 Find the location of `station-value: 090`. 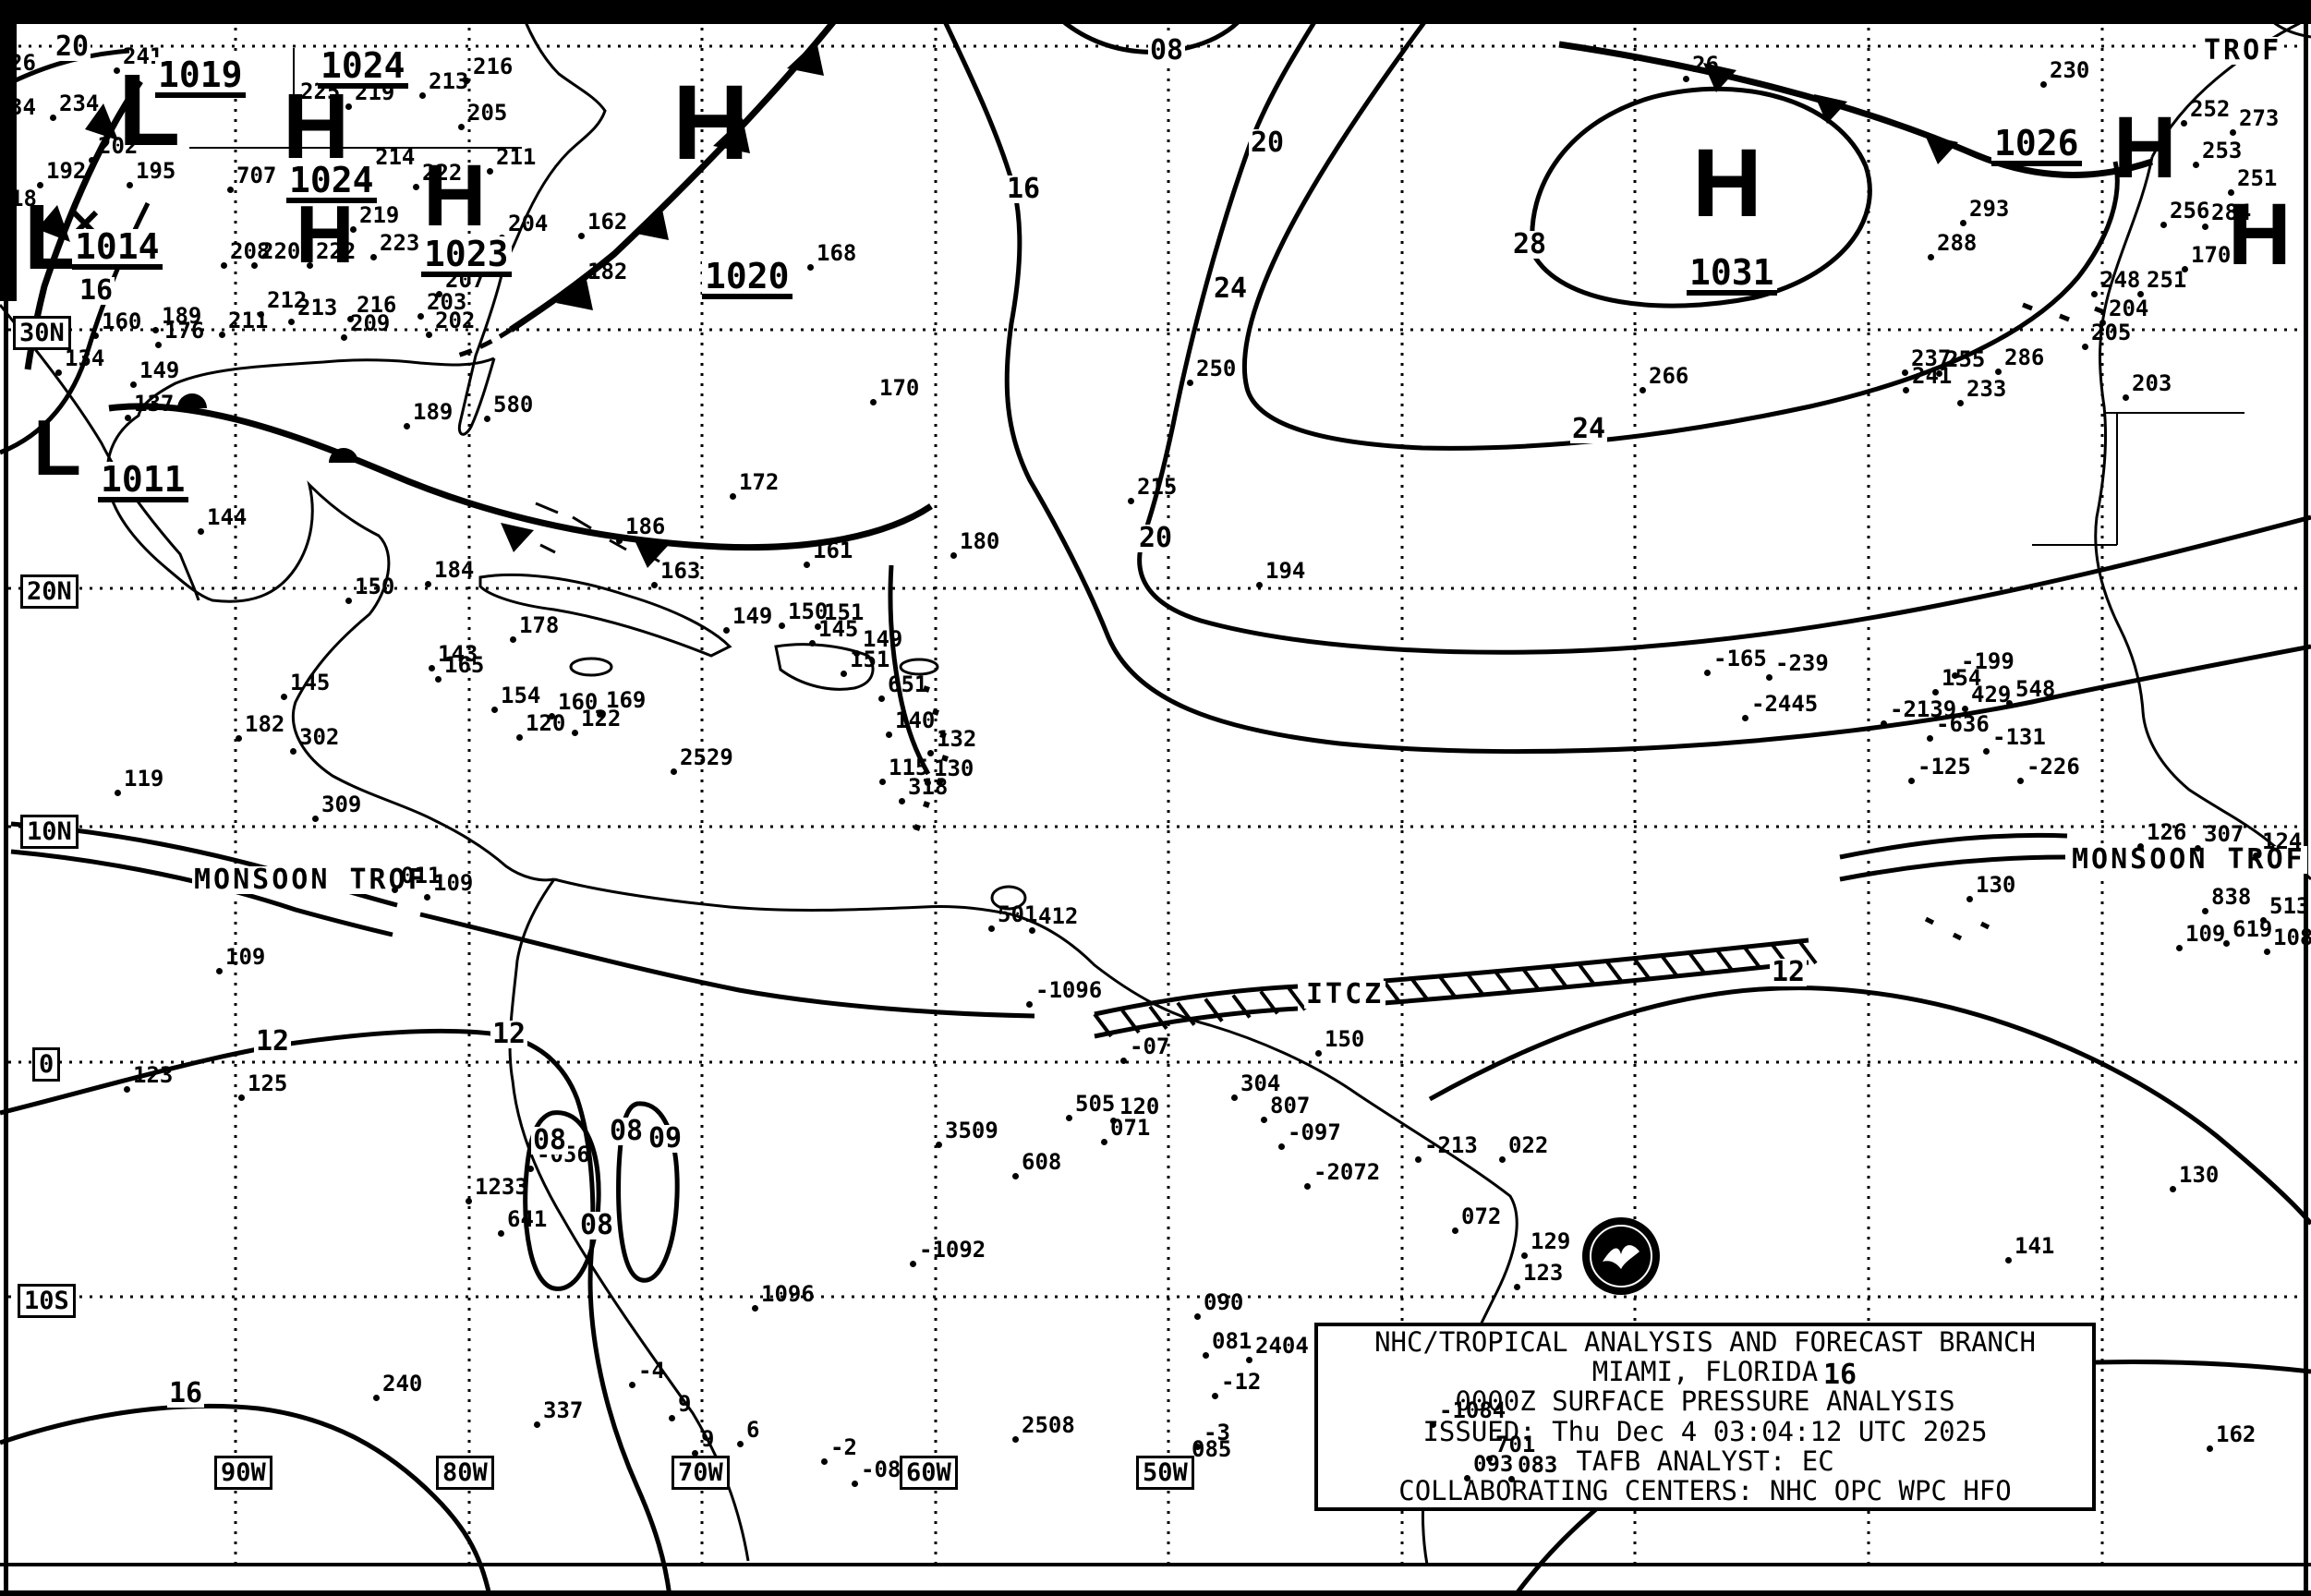

station-value: 090 is located at coordinates (1224, 1302).